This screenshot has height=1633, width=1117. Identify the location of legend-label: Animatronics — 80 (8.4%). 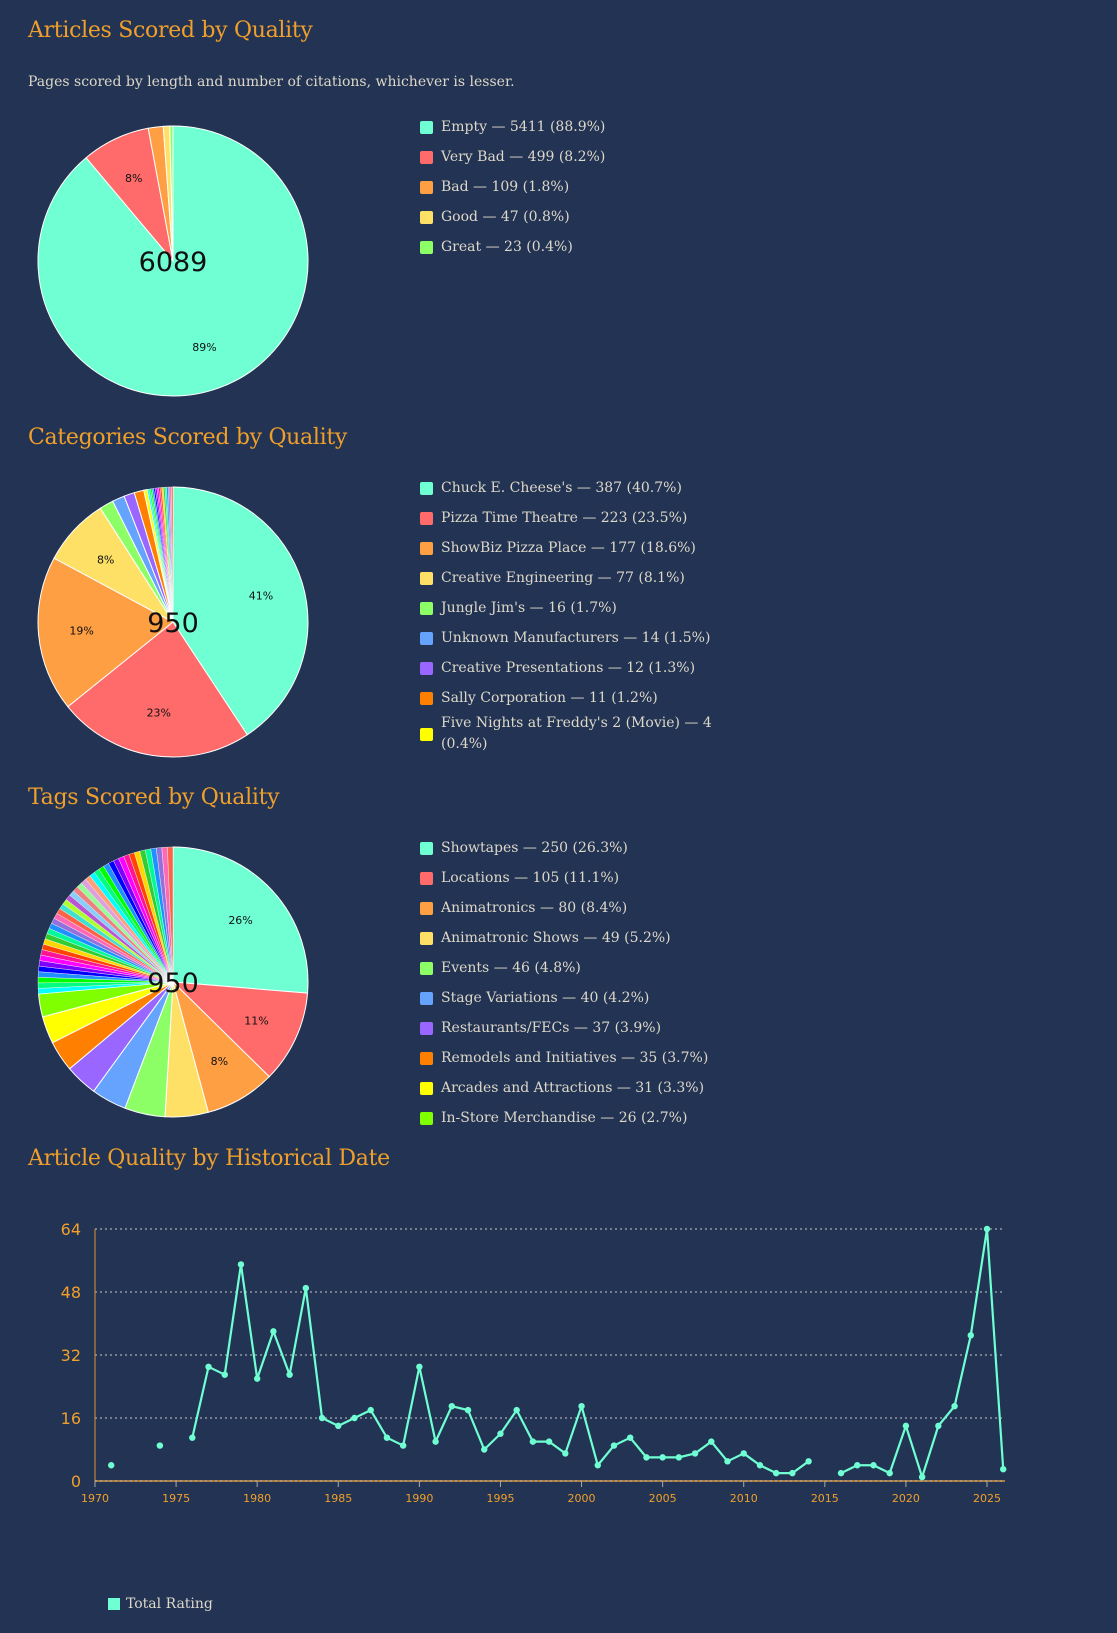
(534, 907).